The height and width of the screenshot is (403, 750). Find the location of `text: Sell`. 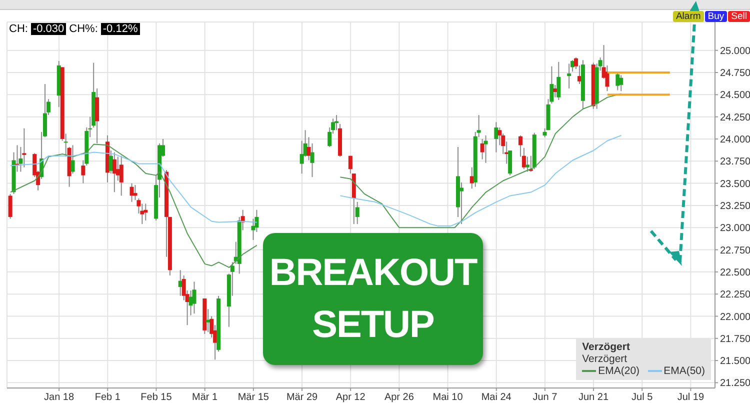

text: Sell is located at coordinates (739, 16).